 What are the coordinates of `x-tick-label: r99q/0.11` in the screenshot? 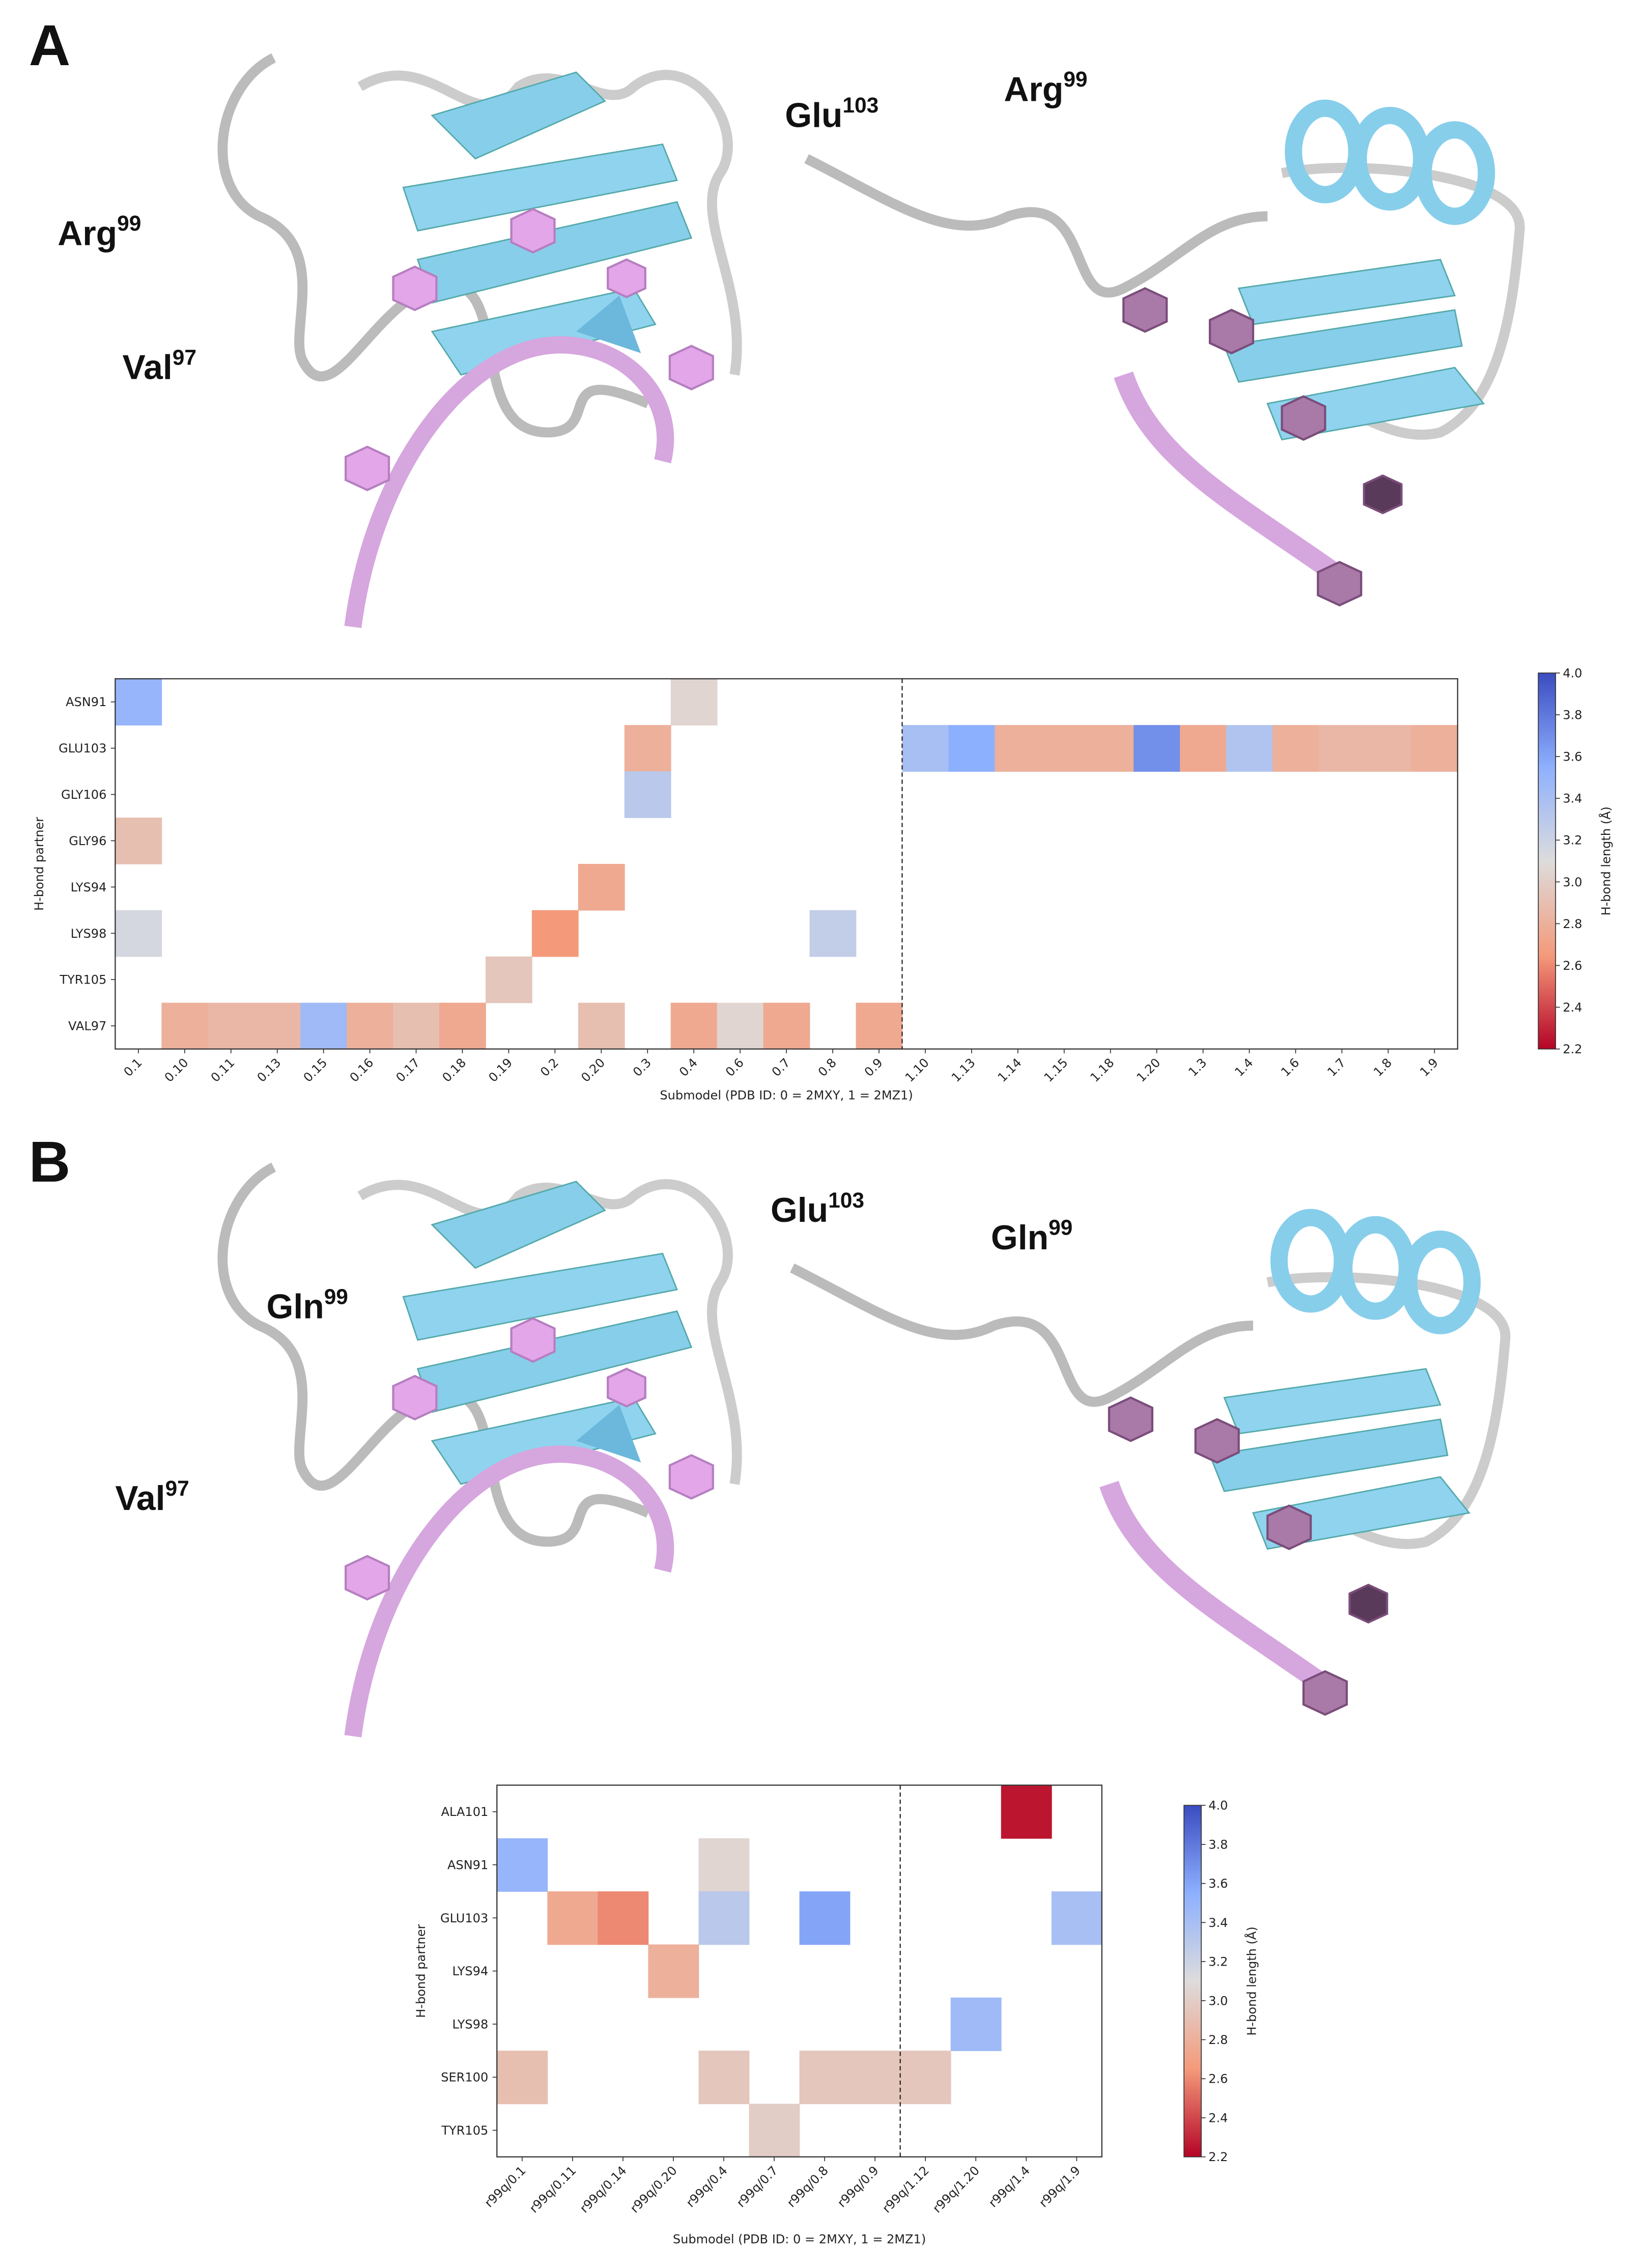 It's located at (553, 2189).